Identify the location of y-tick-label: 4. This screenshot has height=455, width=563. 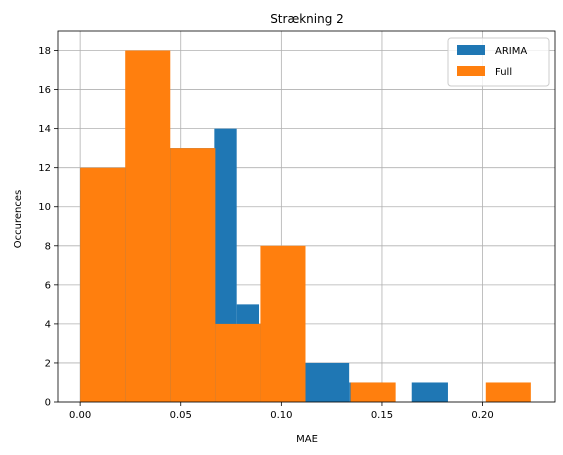
(48, 324).